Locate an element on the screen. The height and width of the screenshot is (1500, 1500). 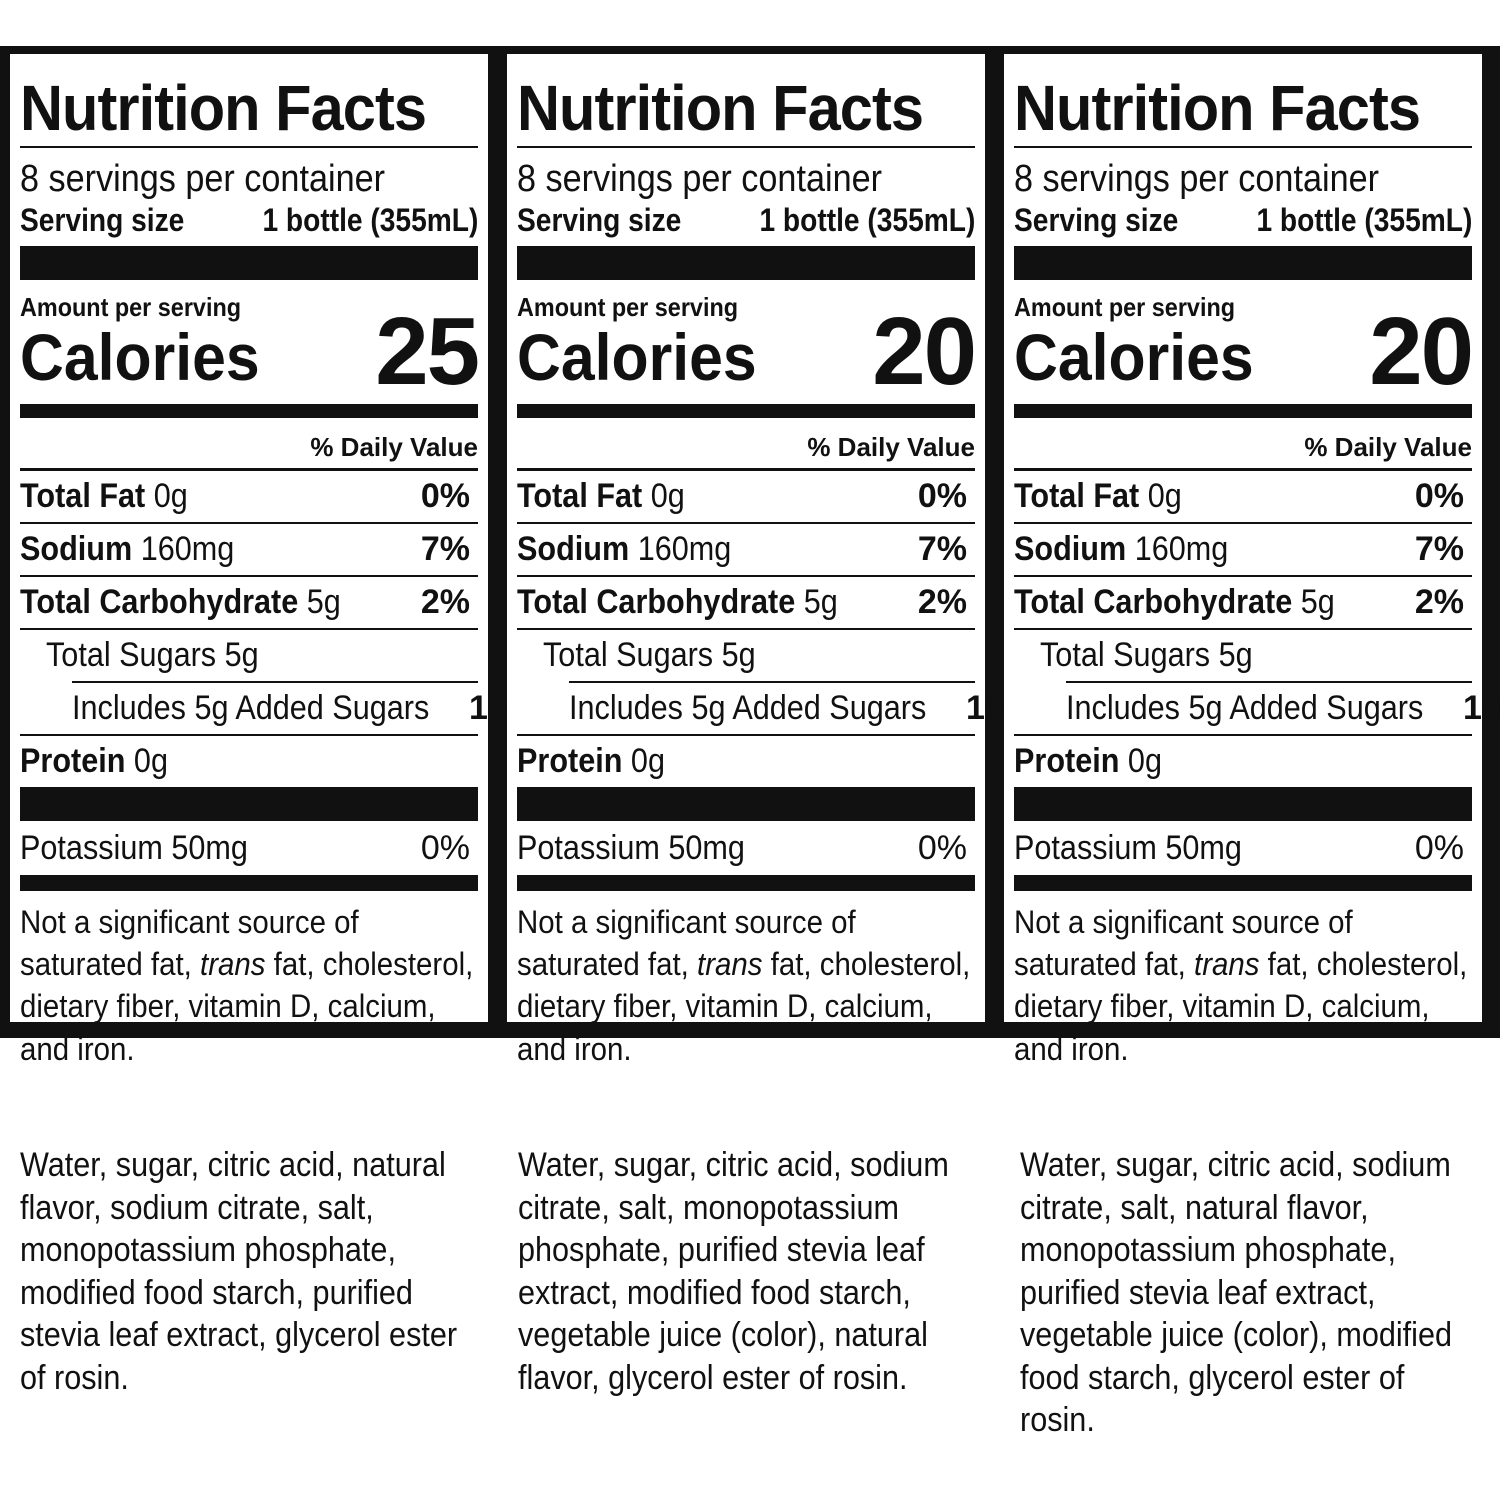
calories-value: 20 is located at coordinates (924, 351).